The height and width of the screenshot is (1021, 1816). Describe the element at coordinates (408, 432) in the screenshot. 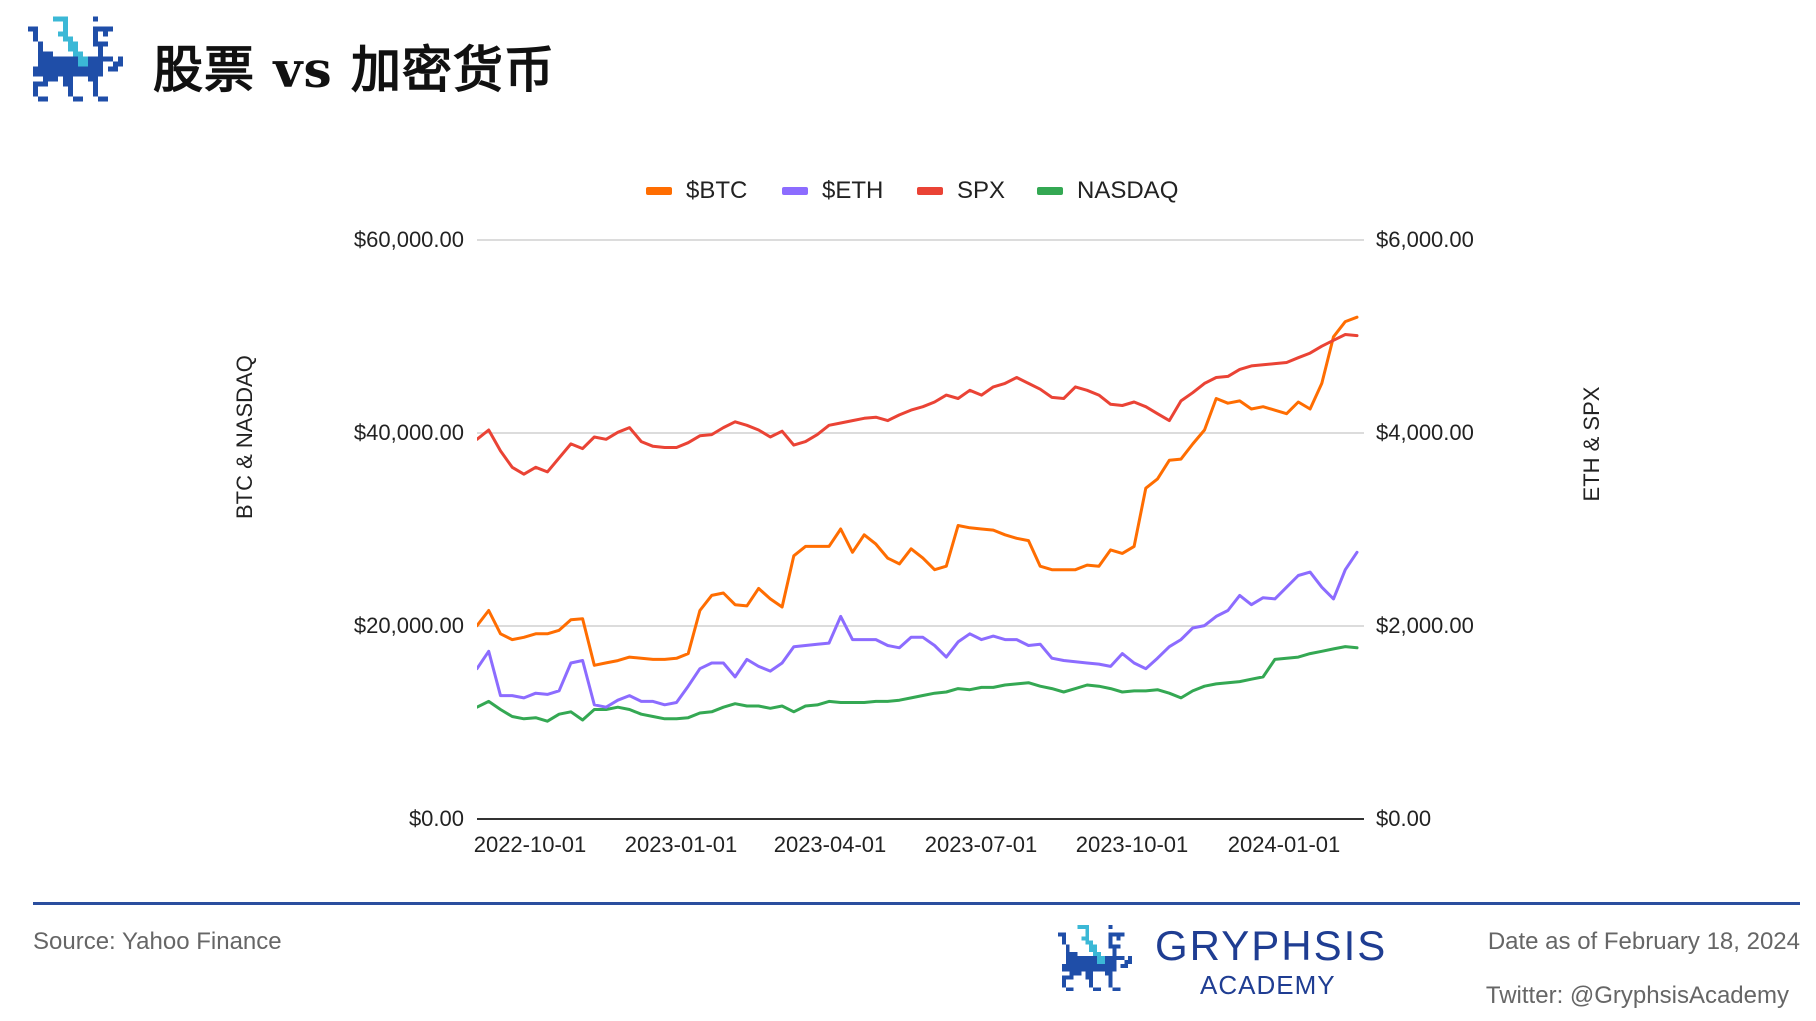

I see `y-tick-left-40000: $40,000.00` at that location.